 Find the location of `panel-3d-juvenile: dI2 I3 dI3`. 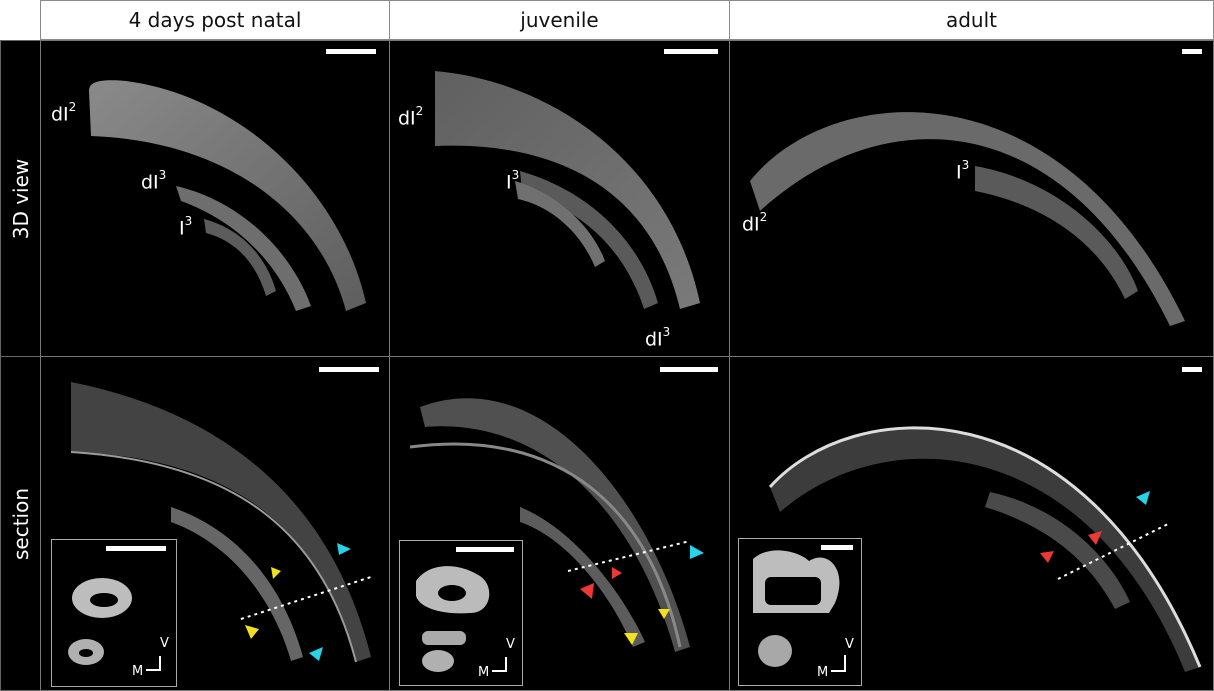

panel-3d-juvenile: dI2 I3 dI3 is located at coordinates (559, 198).